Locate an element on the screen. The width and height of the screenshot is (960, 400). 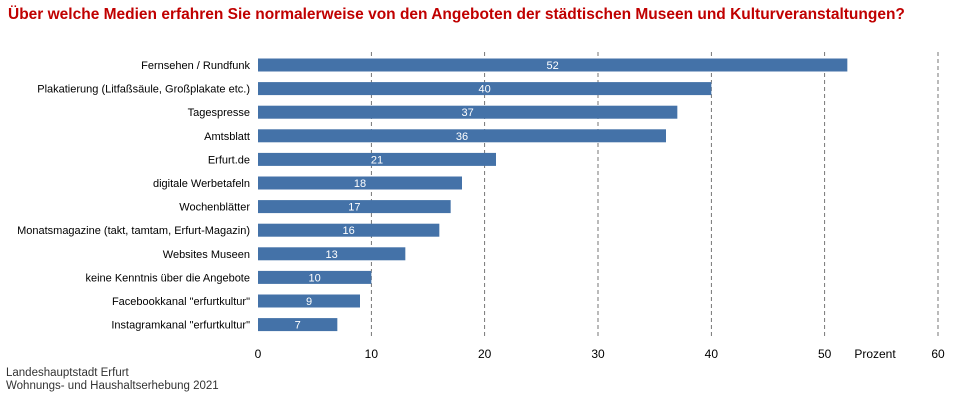
x-axis-ticks: 0 10 20 30 40 50 60 is located at coordinates (600, 354).